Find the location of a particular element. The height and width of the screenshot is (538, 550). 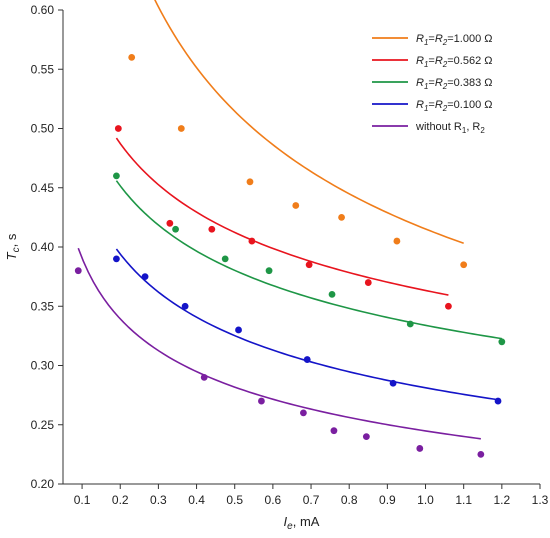

x-tick-label: 0.1 is located at coordinates (82, 500).